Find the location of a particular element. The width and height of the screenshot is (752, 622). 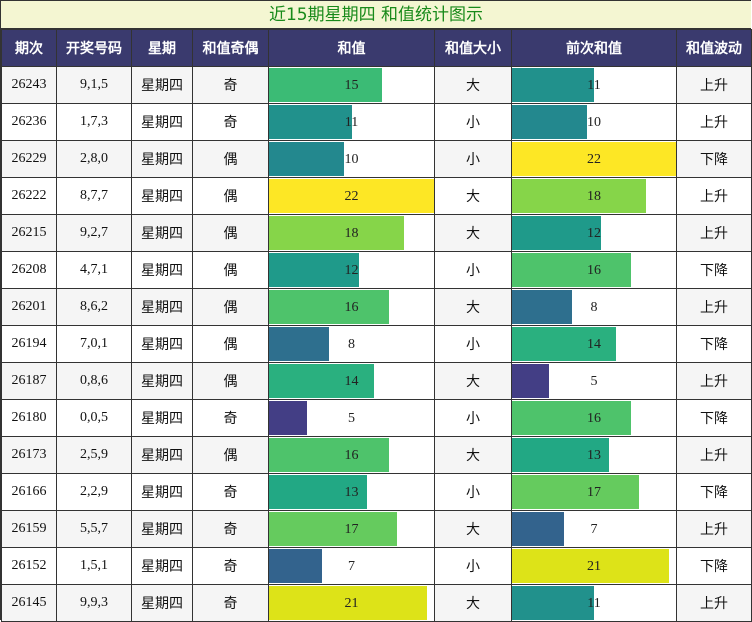

sum-cell: 12 is located at coordinates (351, 270).